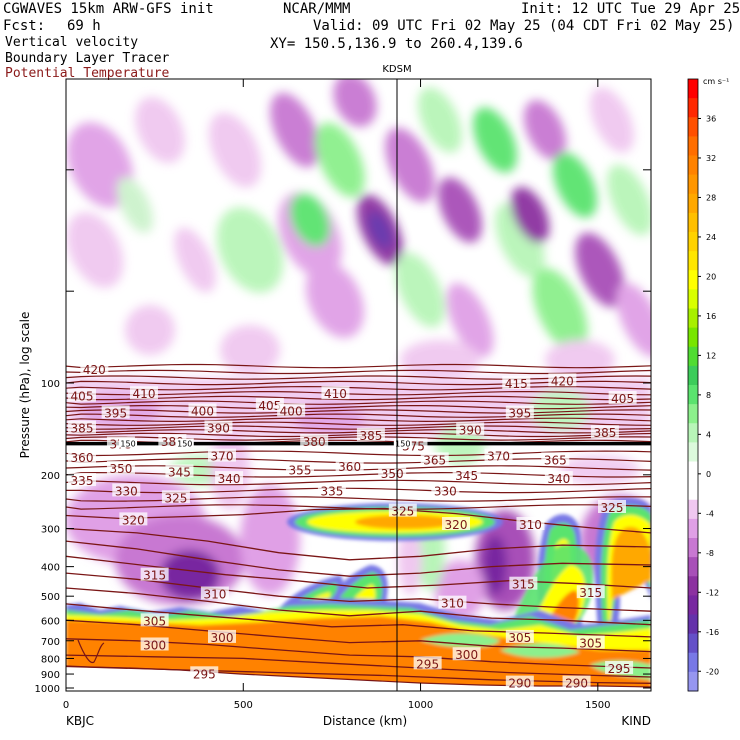 This screenshot has width=740, height=740. Describe the element at coordinates (50, 568) in the screenshot. I see `y-tick-label: 400` at that location.